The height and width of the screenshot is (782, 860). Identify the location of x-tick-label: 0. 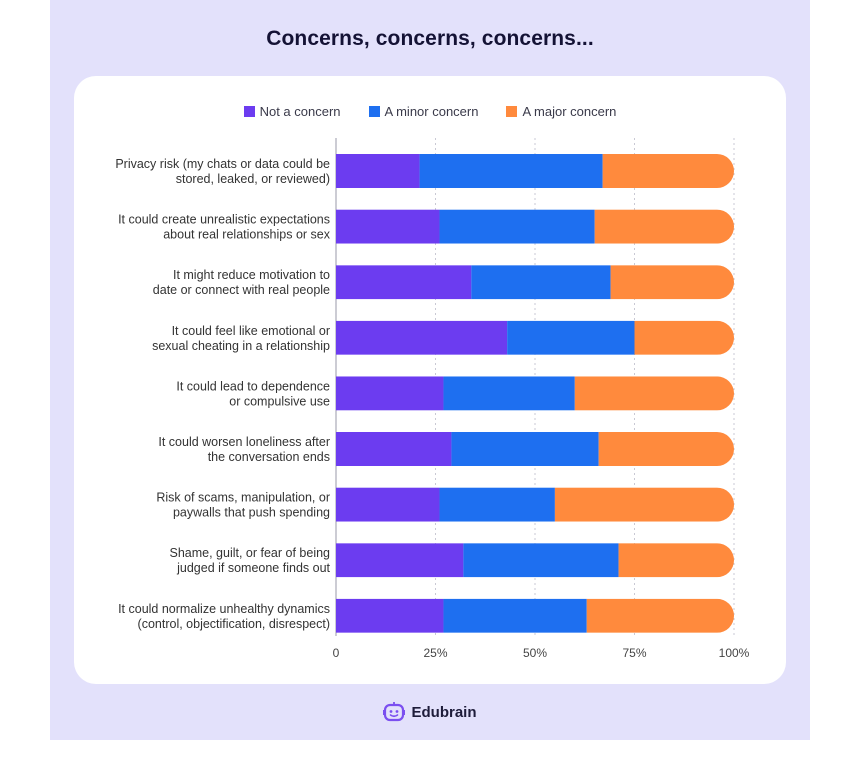
(336, 653).